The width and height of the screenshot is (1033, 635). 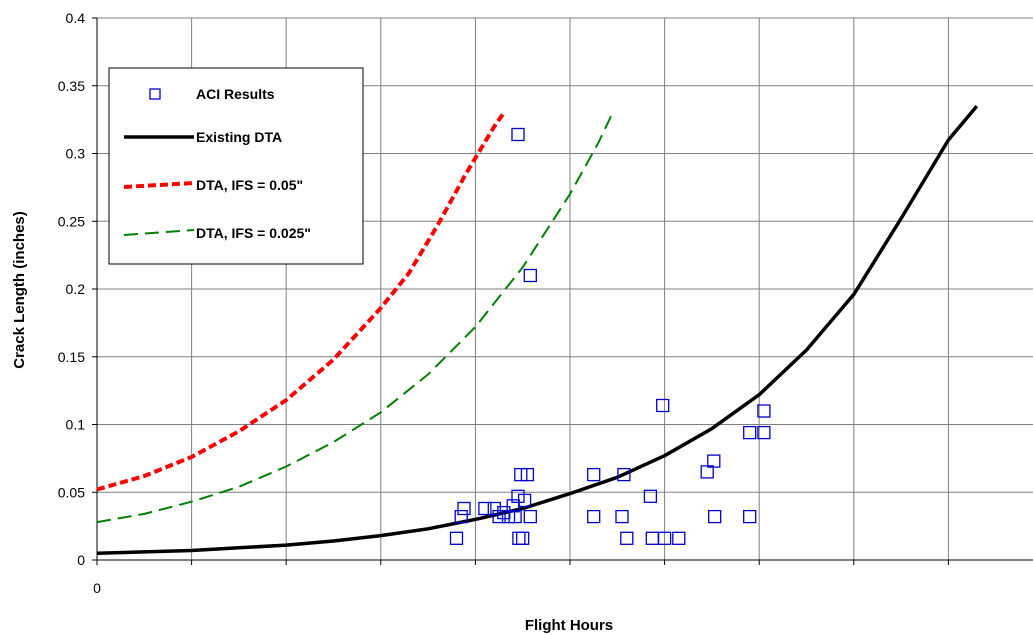 I want to click on y-tick-label: 0, so click(x=81, y=560).